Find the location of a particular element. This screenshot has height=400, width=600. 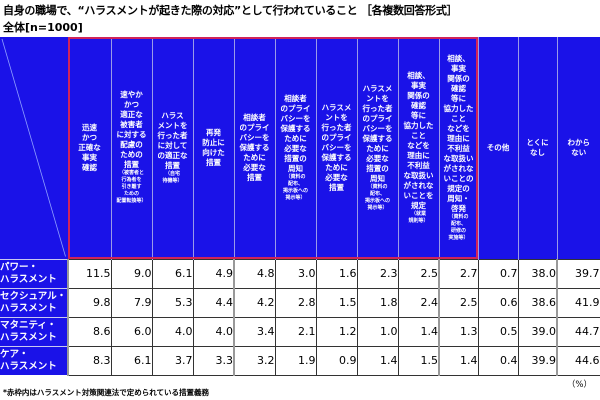

column-header-line: 規定の is located at coordinates (458, 188).